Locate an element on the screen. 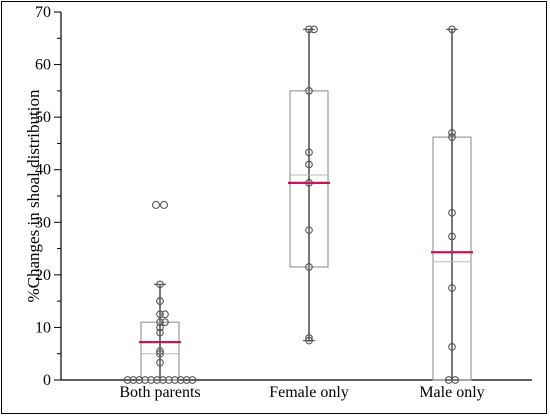 The height and width of the screenshot is (417, 550). y-tick-label: 30 is located at coordinates (43, 222).